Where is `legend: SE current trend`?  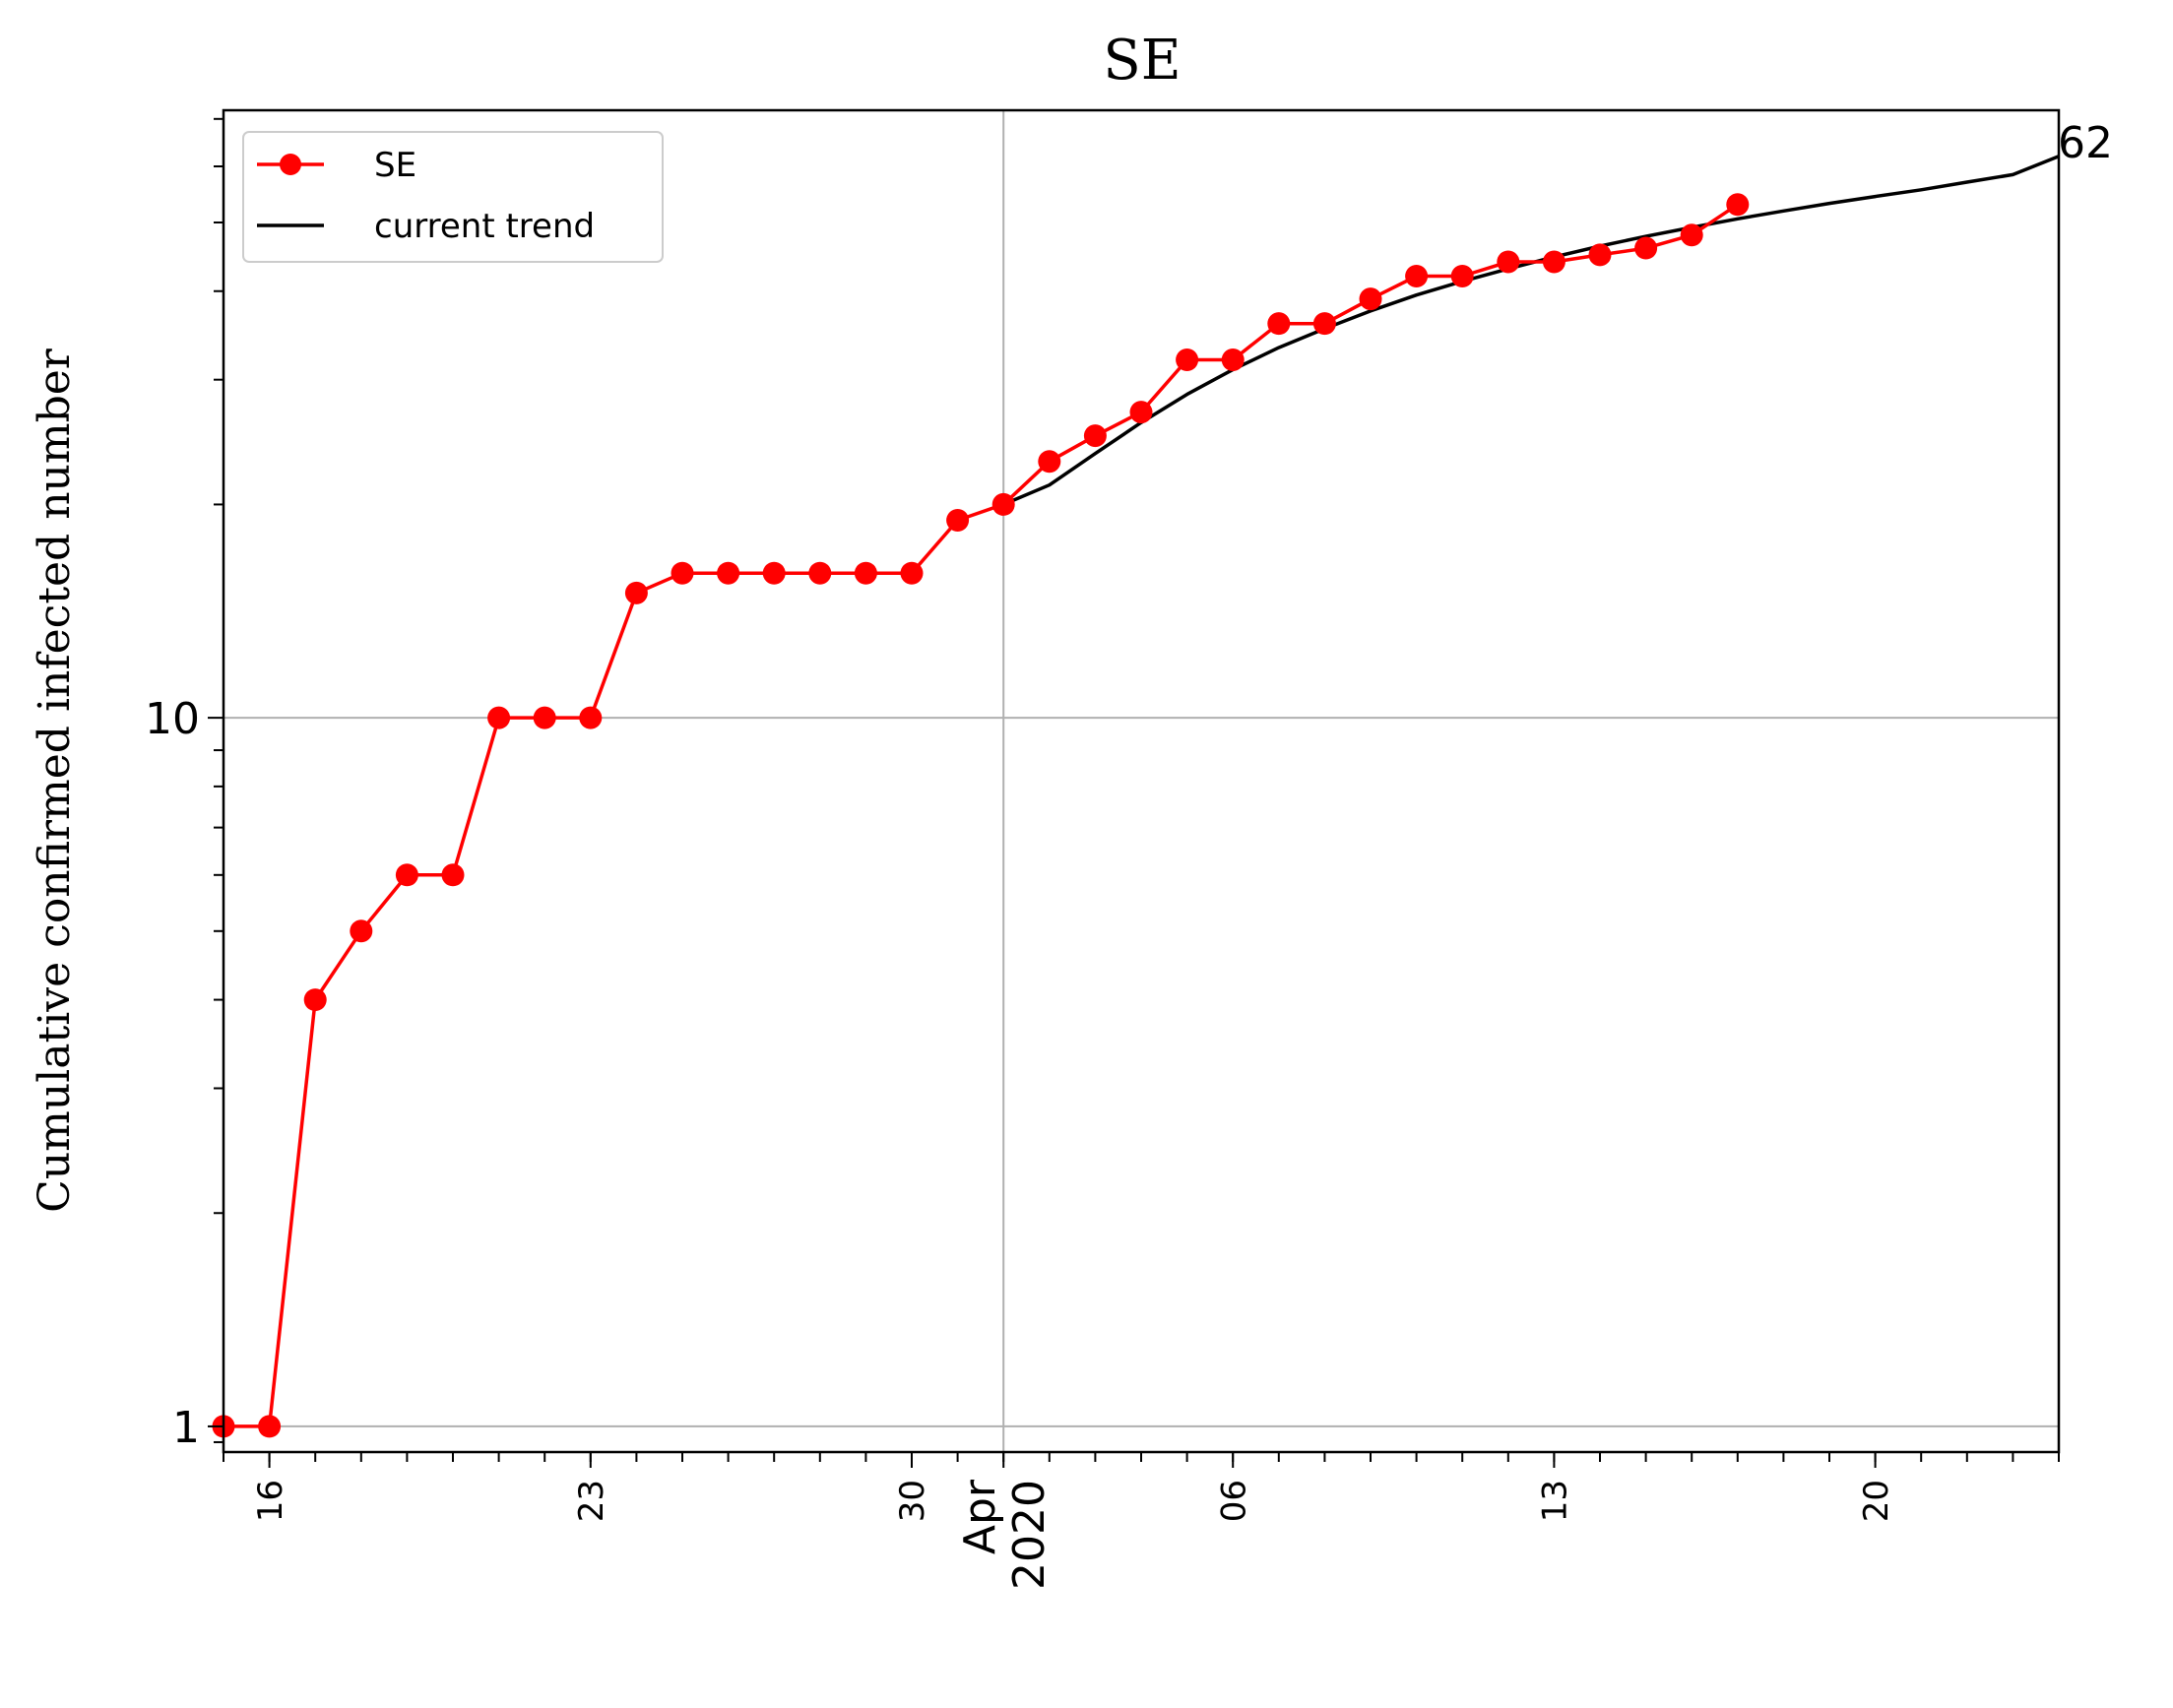 legend: SE current trend is located at coordinates (453, 197).